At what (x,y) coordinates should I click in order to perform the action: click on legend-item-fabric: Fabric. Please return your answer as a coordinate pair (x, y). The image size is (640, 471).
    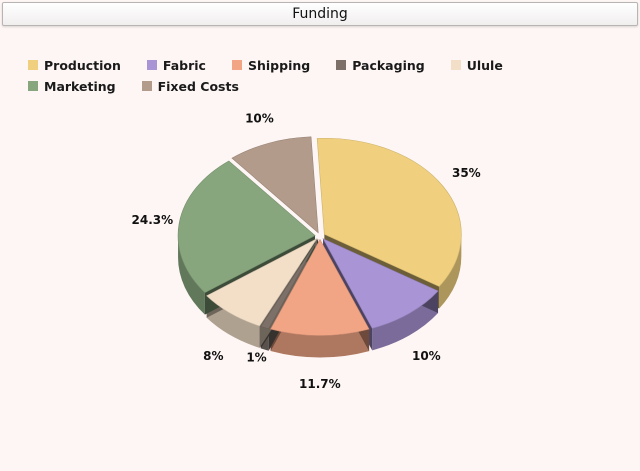
    Looking at the image, I should click on (176, 65).